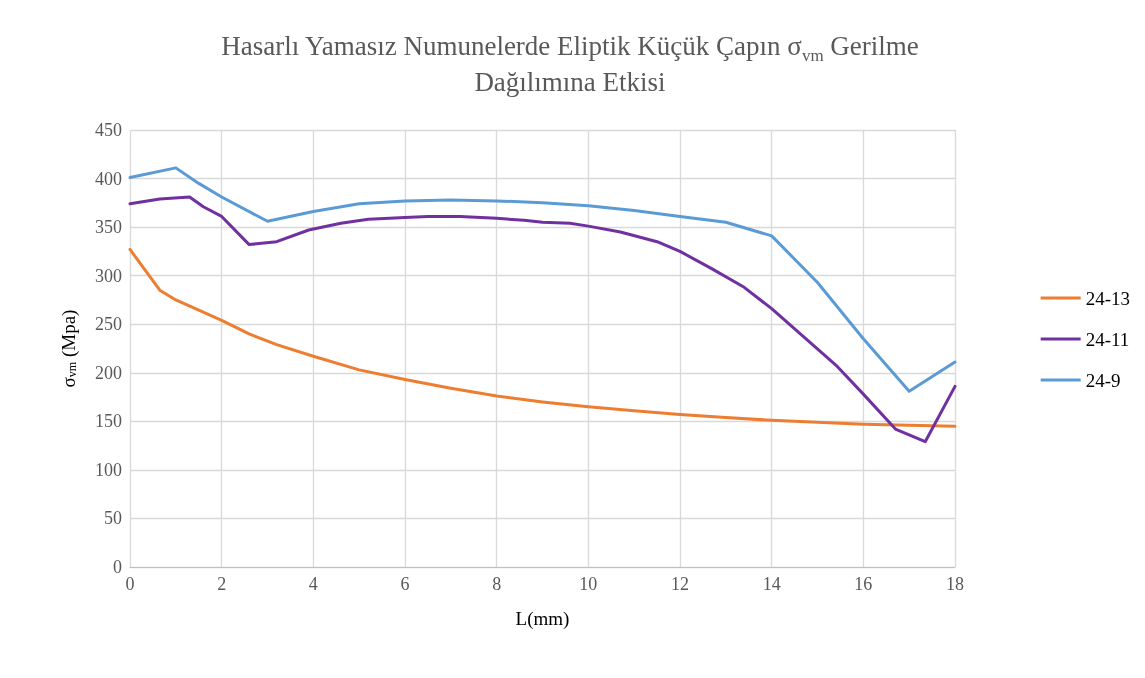 The width and height of the screenshot is (1145, 678). Describe the element at coordinates (108, 178) in the screenshot. I see `y-tick-label: 400` at that location.